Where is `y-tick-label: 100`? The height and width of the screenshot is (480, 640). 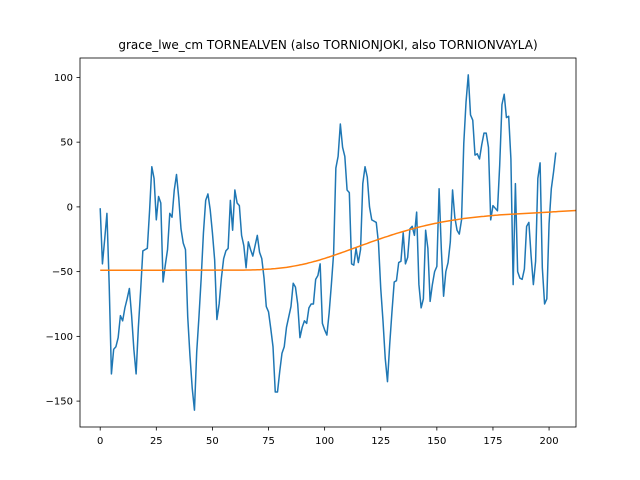
y-tick-label: 100 is located at coordinates (63, 78).